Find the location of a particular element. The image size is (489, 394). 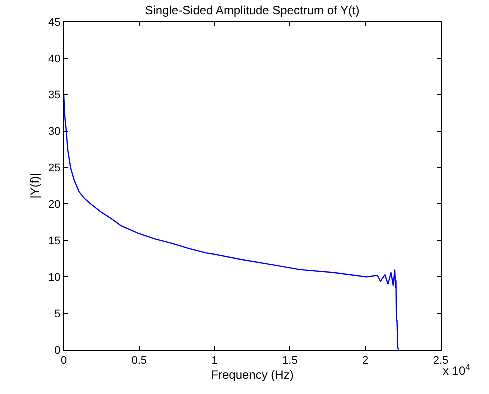

y-axis-title: |Y(f)| is located at coordinates (35, 186).